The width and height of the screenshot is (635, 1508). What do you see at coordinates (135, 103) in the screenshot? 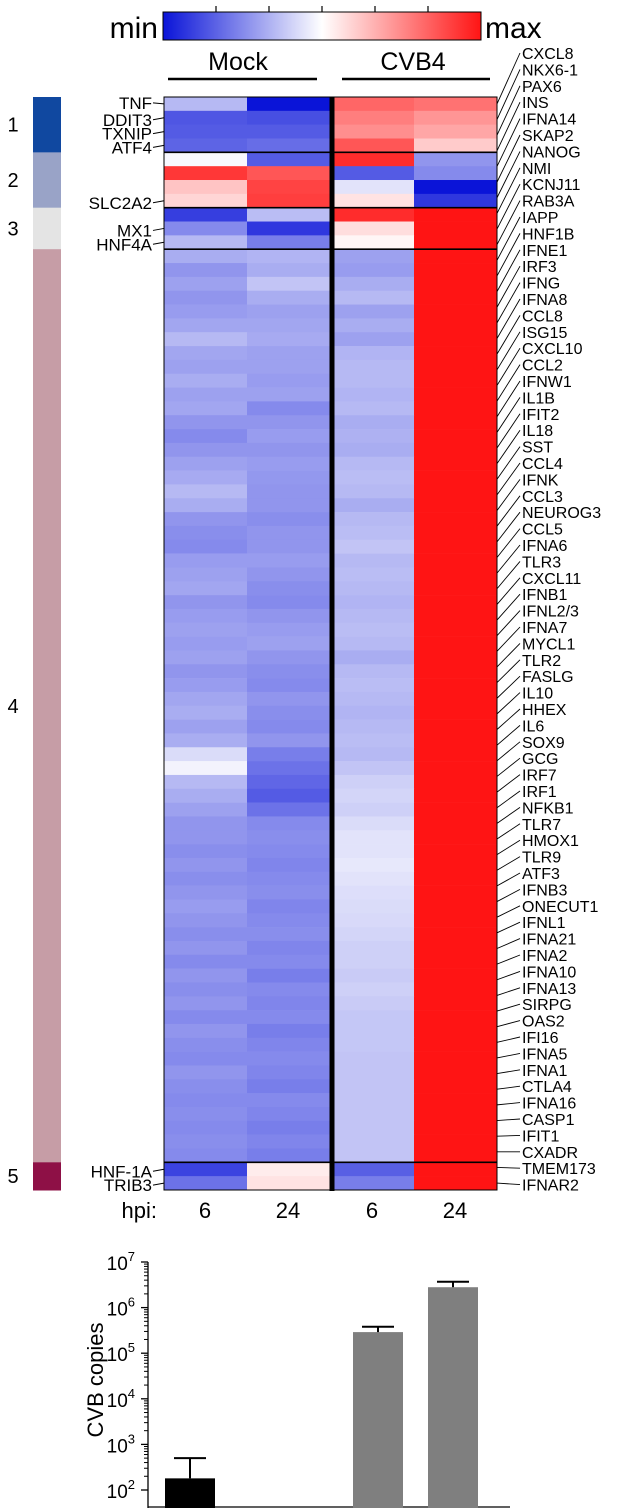
I see `left-gene-label: TNF` at bounding box center [135, 103].